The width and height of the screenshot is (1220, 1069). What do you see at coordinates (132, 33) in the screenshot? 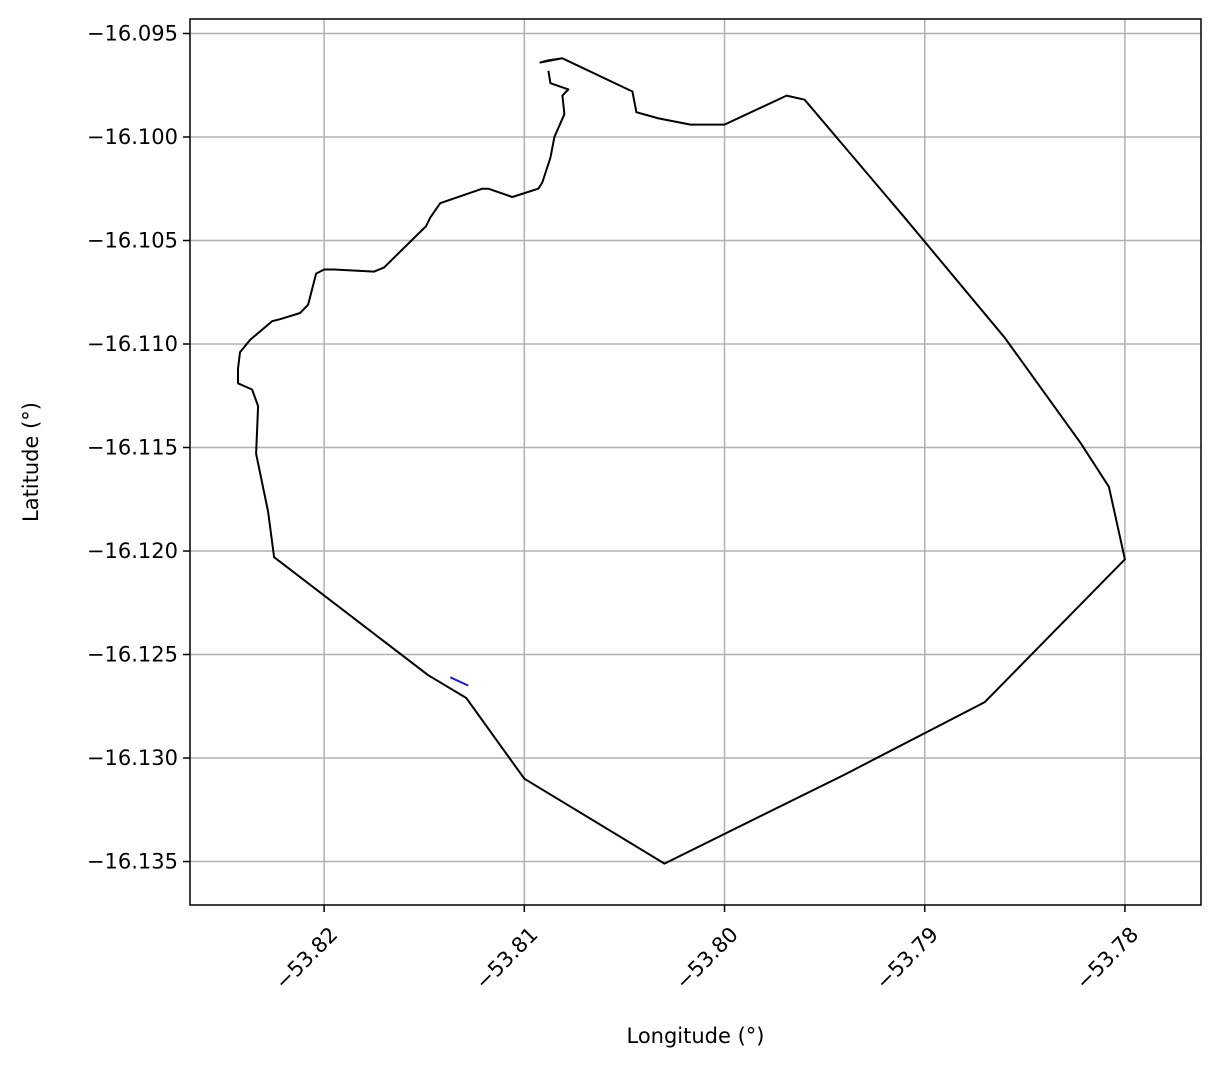
I see `y-tick-label: −16.095` at bounding box center [132, 33].